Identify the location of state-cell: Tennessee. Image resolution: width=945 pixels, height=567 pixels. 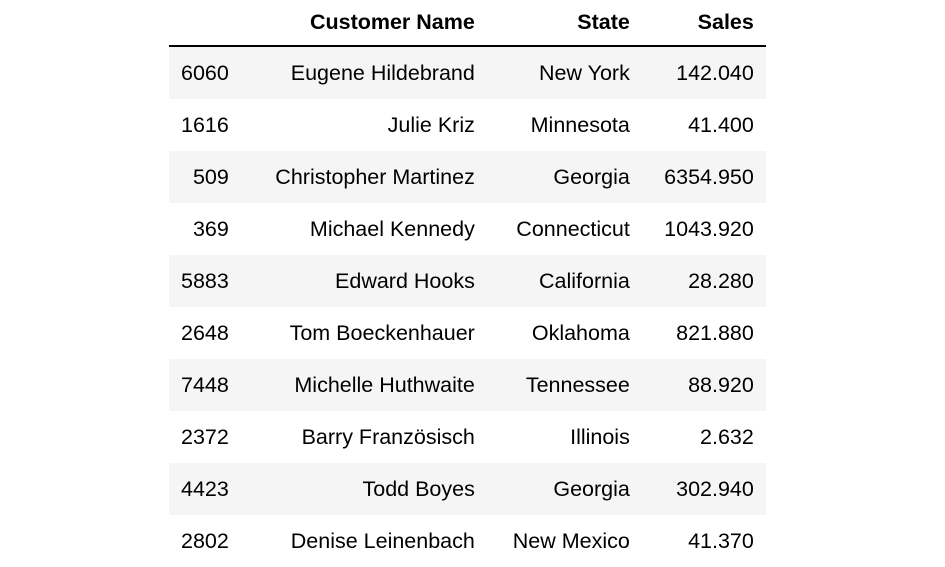
(577, 384).